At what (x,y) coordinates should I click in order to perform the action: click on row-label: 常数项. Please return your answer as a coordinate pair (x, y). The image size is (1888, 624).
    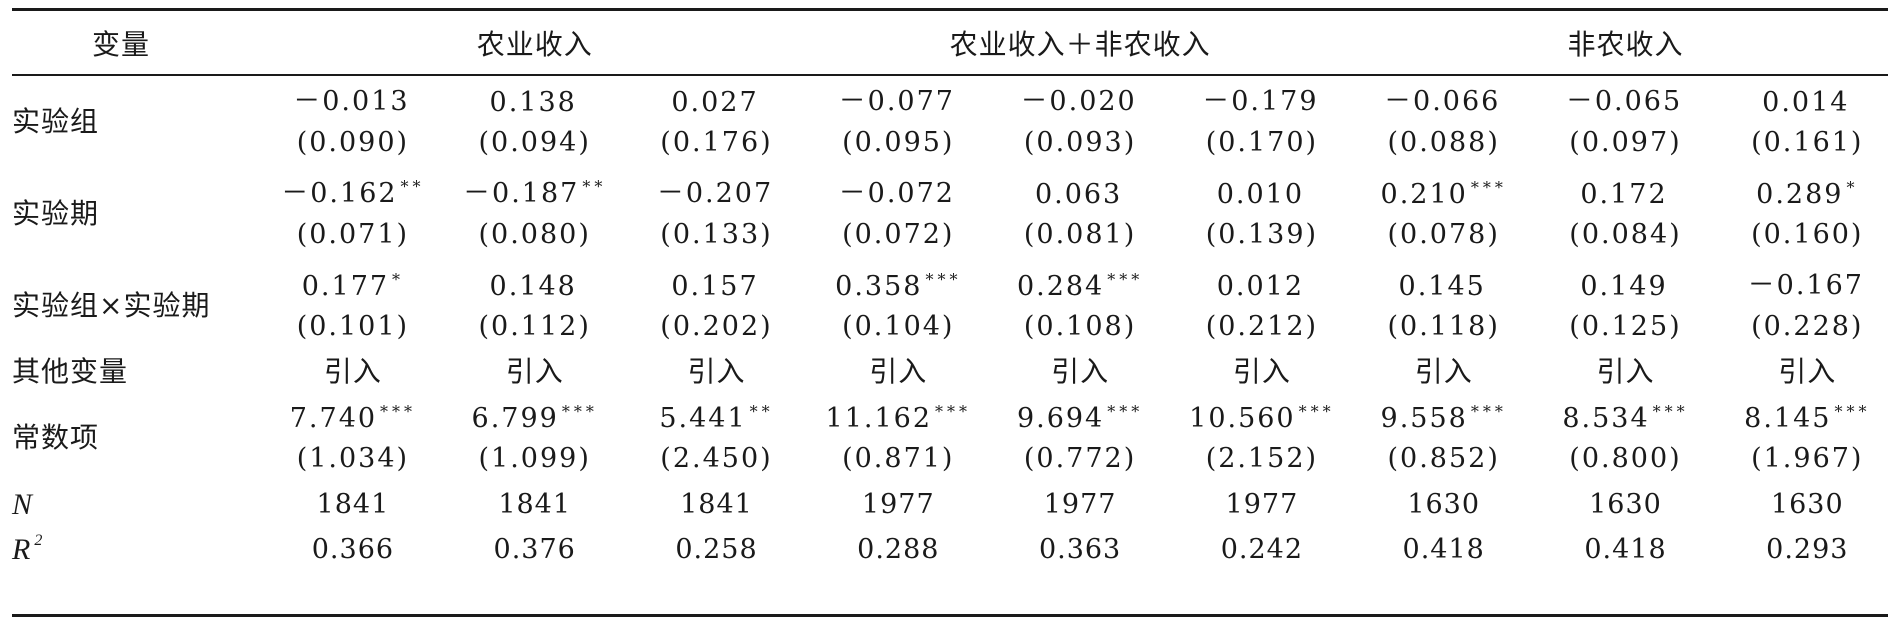
    Looking at the image, I should click on (56, 437).